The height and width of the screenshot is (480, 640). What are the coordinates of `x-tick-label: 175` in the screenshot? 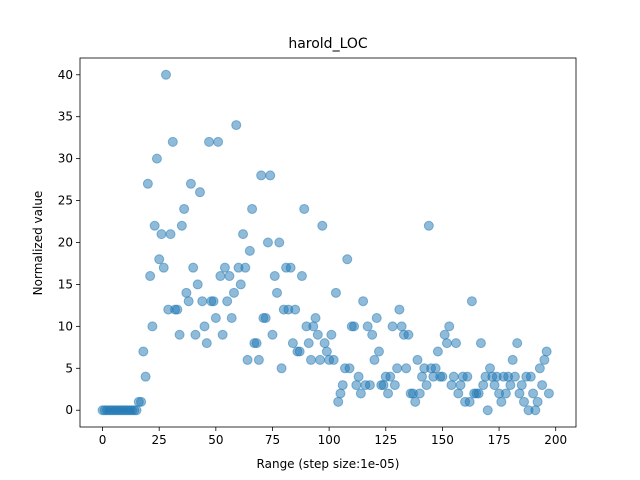 It's located at (499, 440).